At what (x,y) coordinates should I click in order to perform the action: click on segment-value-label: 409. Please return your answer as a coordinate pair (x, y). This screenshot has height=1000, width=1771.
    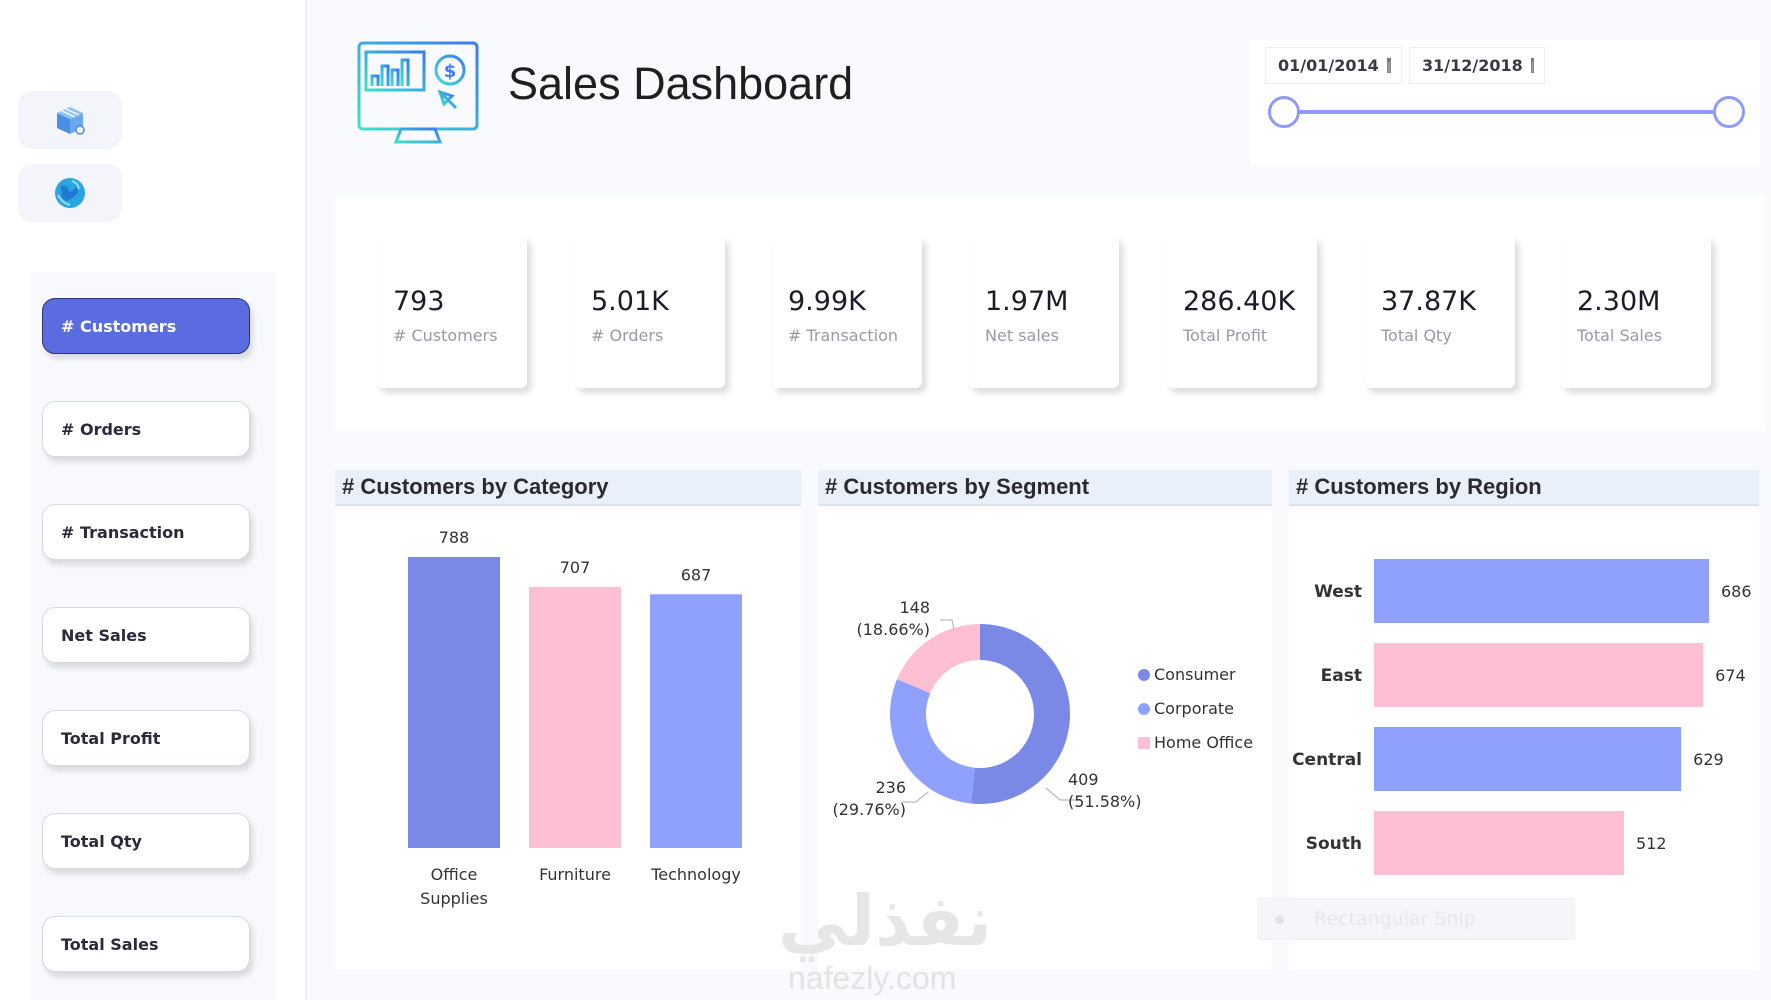
    Looking at the image, I should click on (1083, 779).